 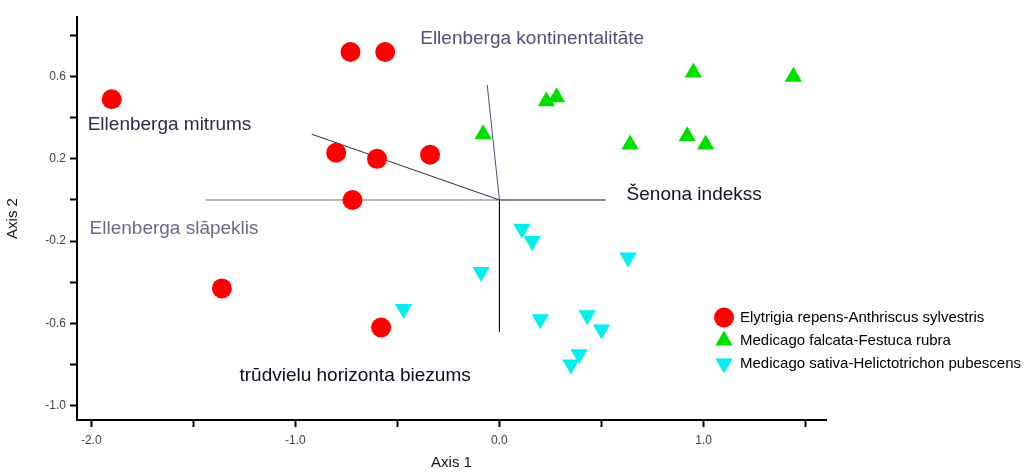 What do you see at coordinates (56, 404) in the screenshot?
I see `y-tick-label: -1.0` at bounding box center [56, 404].